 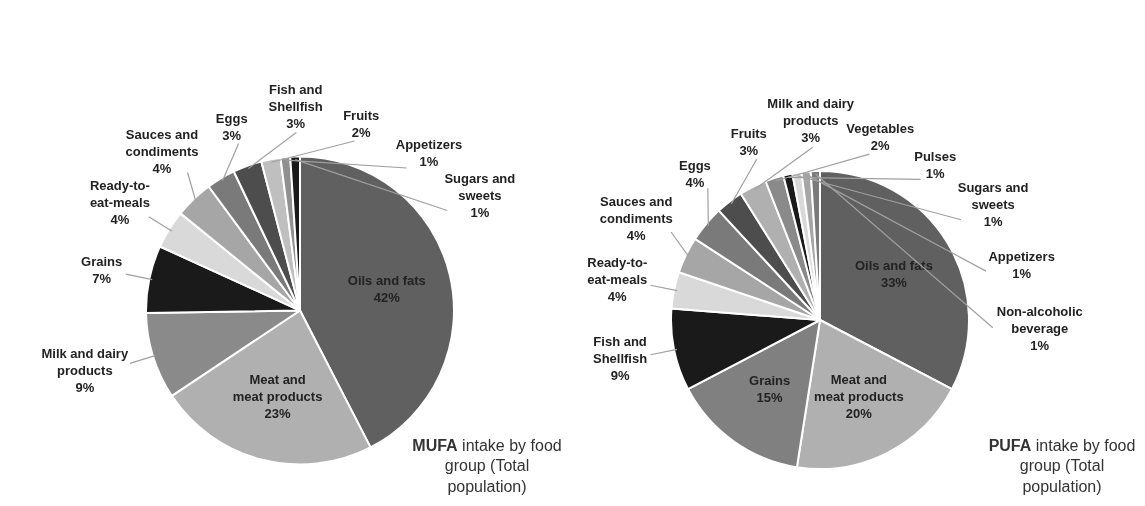 I want to click on data-label: 15%, so click(x=770, y=398).